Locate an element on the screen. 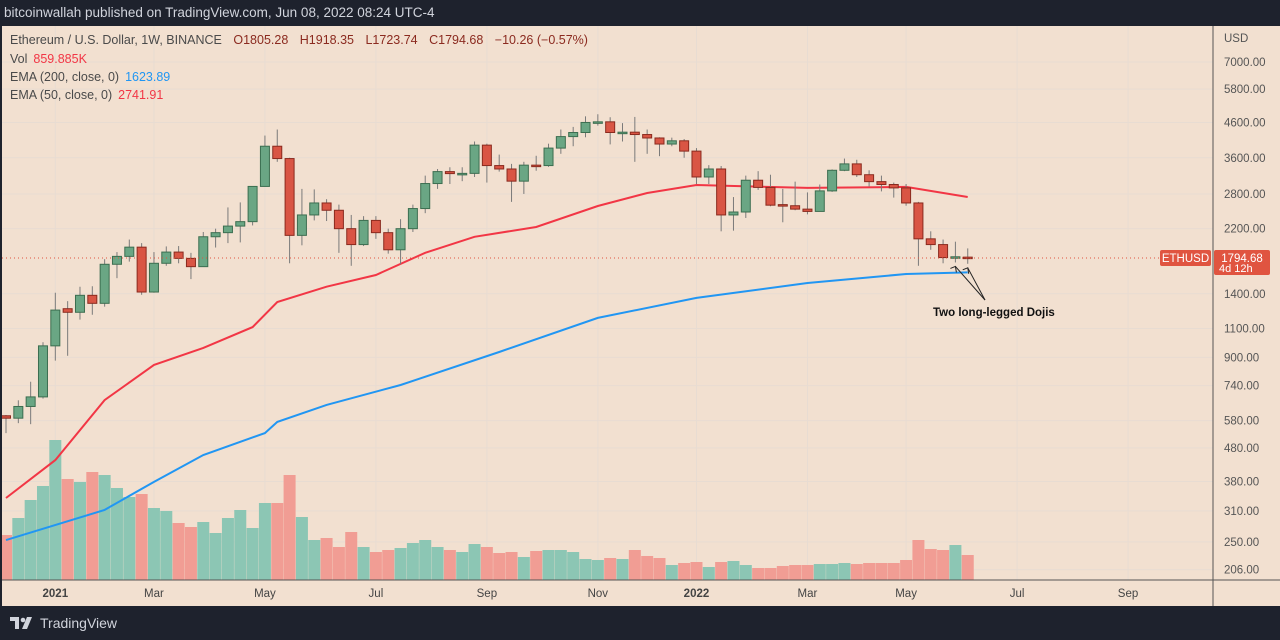 The image size is (1280, 640). legend-ema200-row: EMA (200, close, 0) 1623.89 is located at coordinates (90, 77).